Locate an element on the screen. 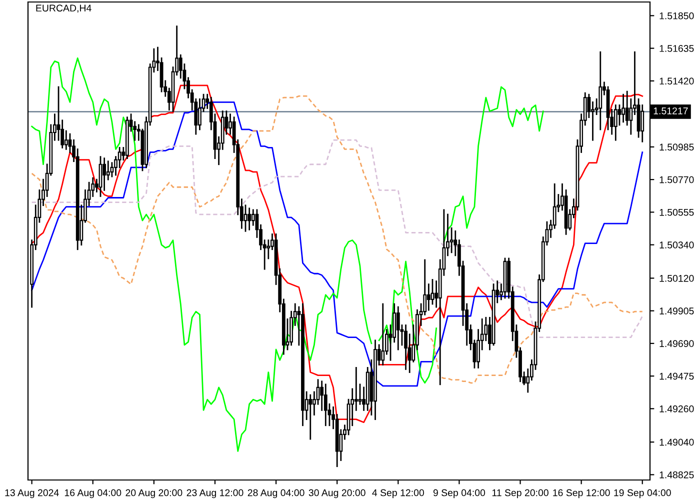 The image size is (700, 500). y-tick-label: 1.49690 is located at coordinates (677, 344).